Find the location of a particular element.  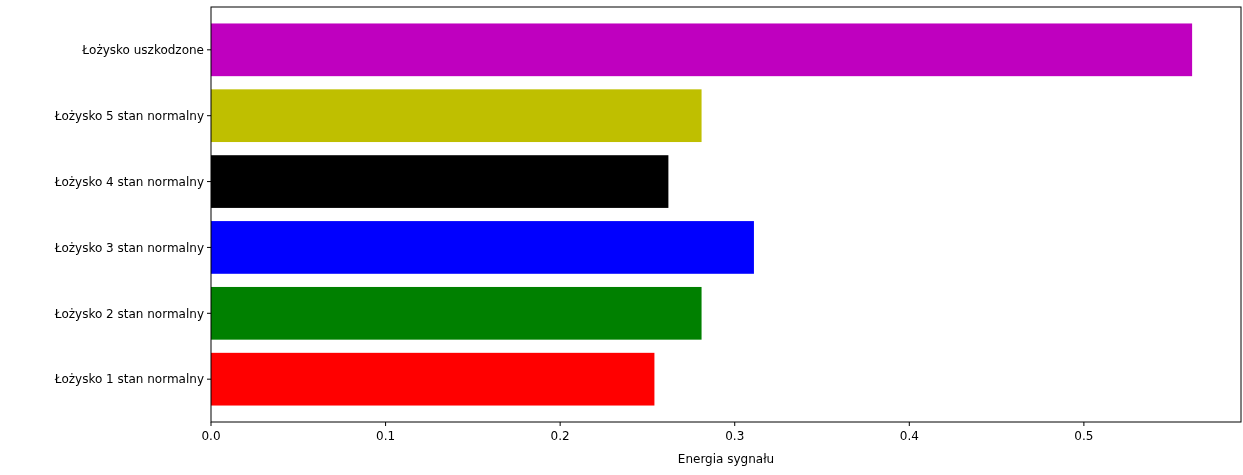

x-tick-label: 0.0 is located at coordinates (211, 436).